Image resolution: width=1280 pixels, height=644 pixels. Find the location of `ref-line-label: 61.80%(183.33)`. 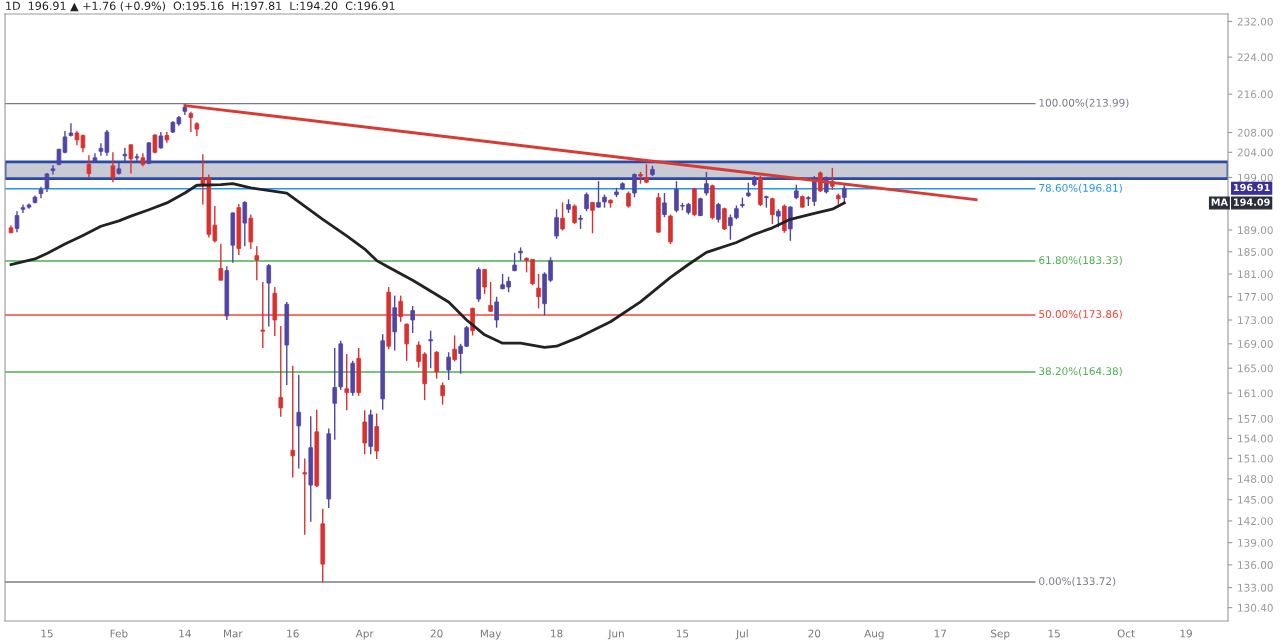

ref-line-label: 61.80%(183.33) is located at coordinates (1080, 260).